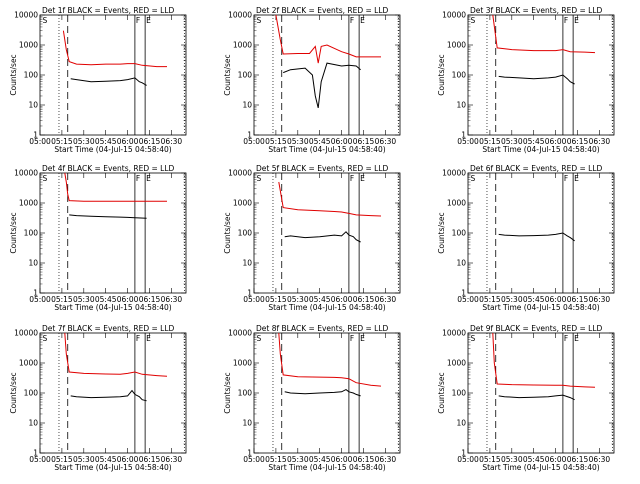 This screenshot has height=484, width=640. What do you see at coordinates (108, 328) in the screenshot?
I see `plot-title: Det 7f BLACK = Events, RED = LLD` at bounding box center [108, 328].